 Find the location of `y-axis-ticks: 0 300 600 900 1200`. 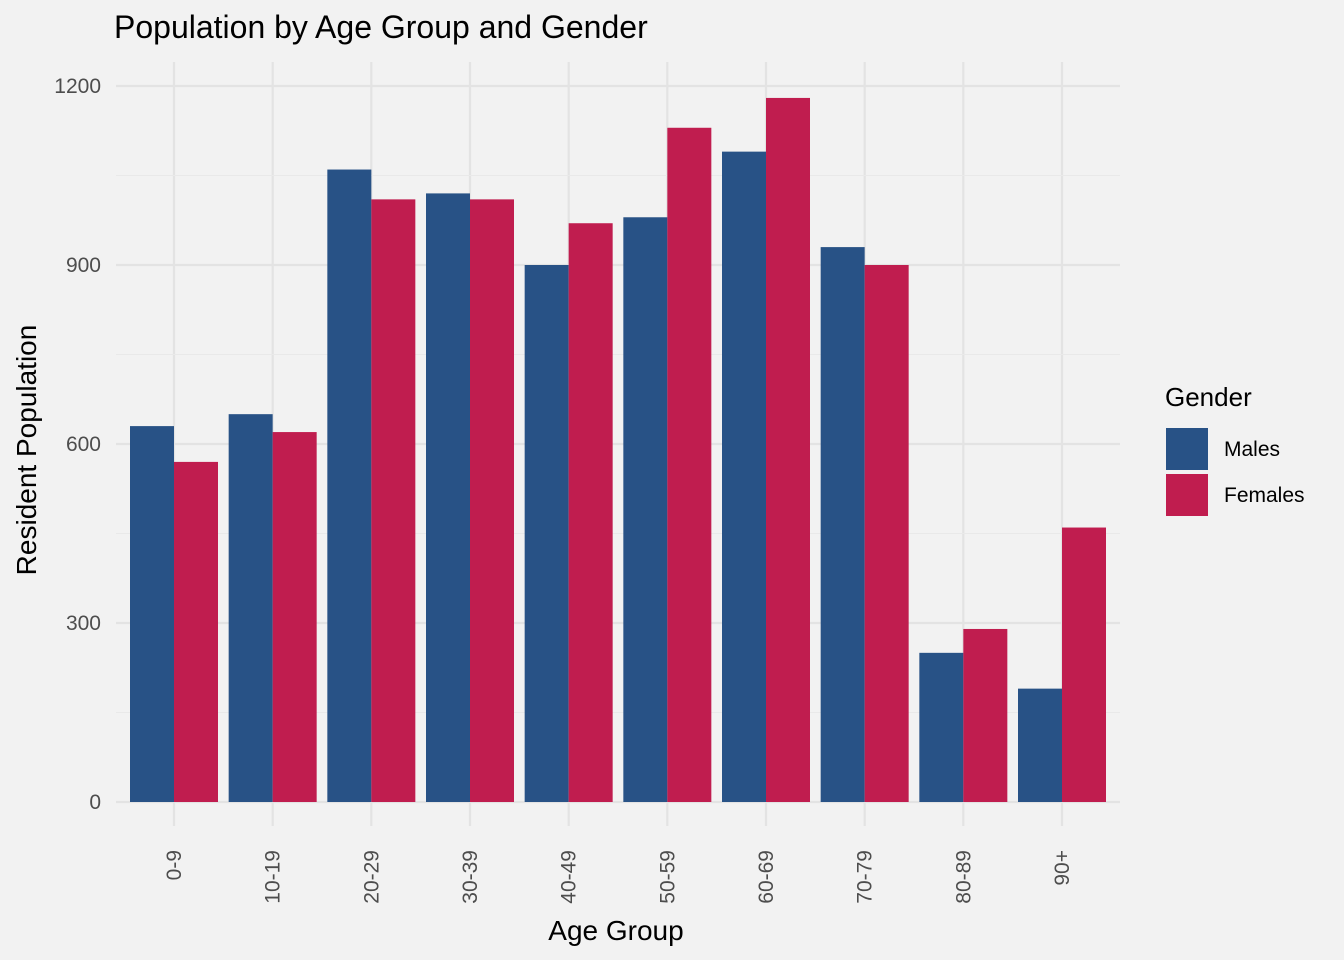

y-axis-ticks: 0 300 600 900 1200 is located at coordinates (77, 444).